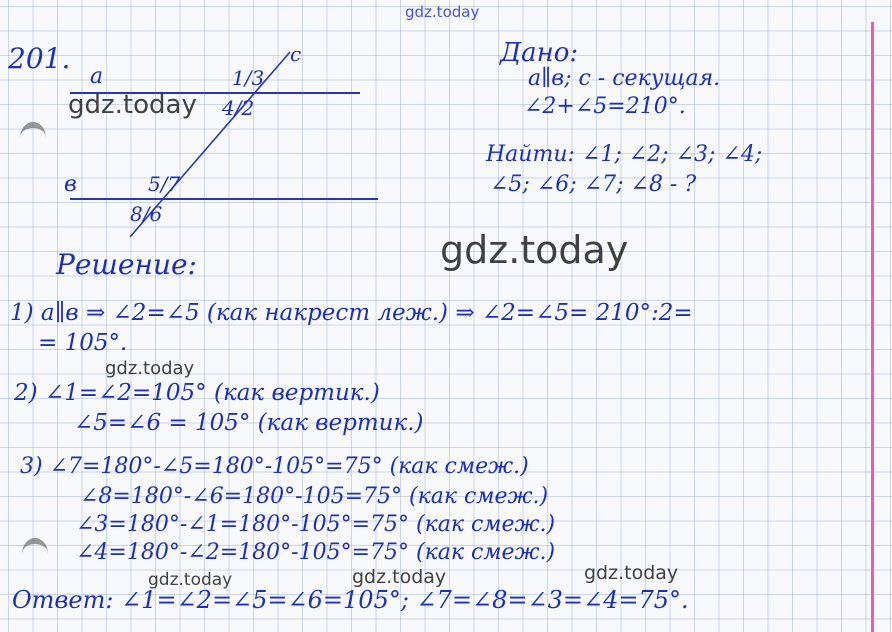 The width and height of the screenshot is (892, 632). Describe the element at coordinates (70, 184) in the screenshot. I see `label-b: в` at that location.